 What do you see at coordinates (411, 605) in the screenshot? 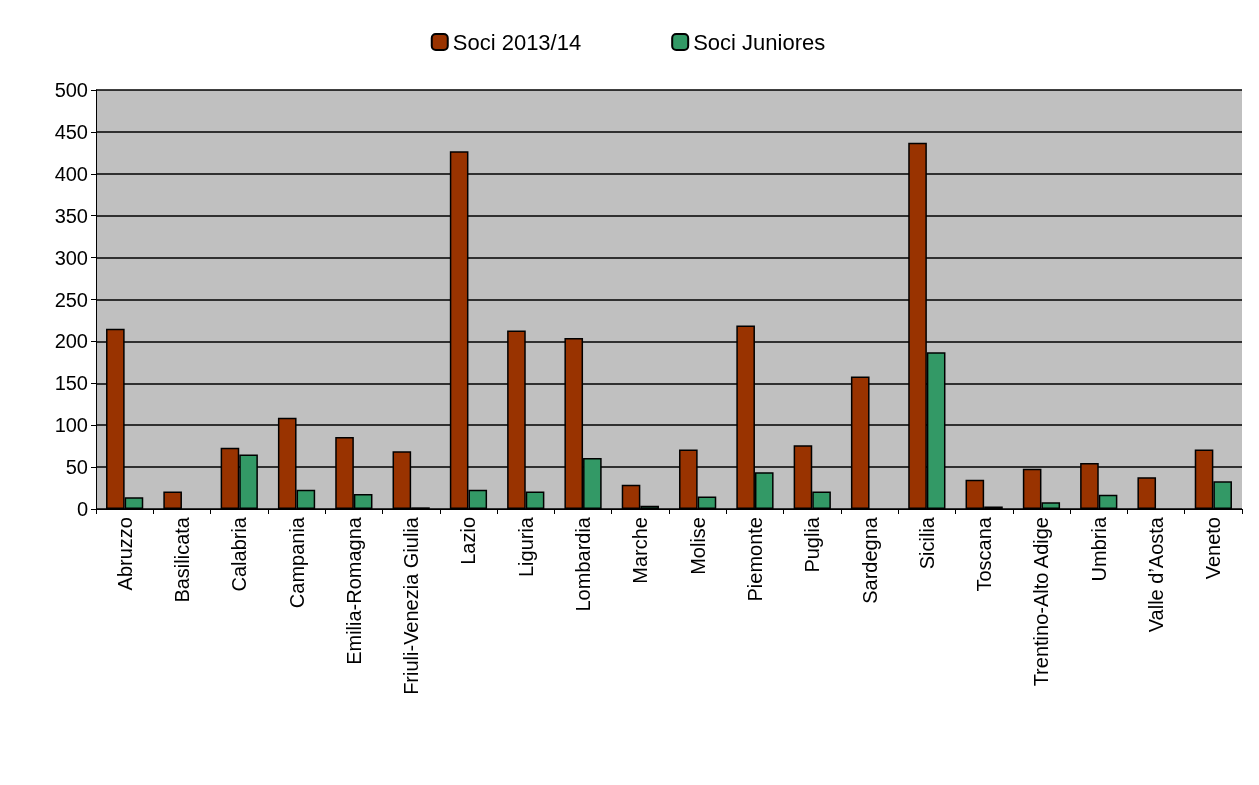
I see `x-tick-label: Friuli-Venezia Giulia` at bounding box center [411, 605].